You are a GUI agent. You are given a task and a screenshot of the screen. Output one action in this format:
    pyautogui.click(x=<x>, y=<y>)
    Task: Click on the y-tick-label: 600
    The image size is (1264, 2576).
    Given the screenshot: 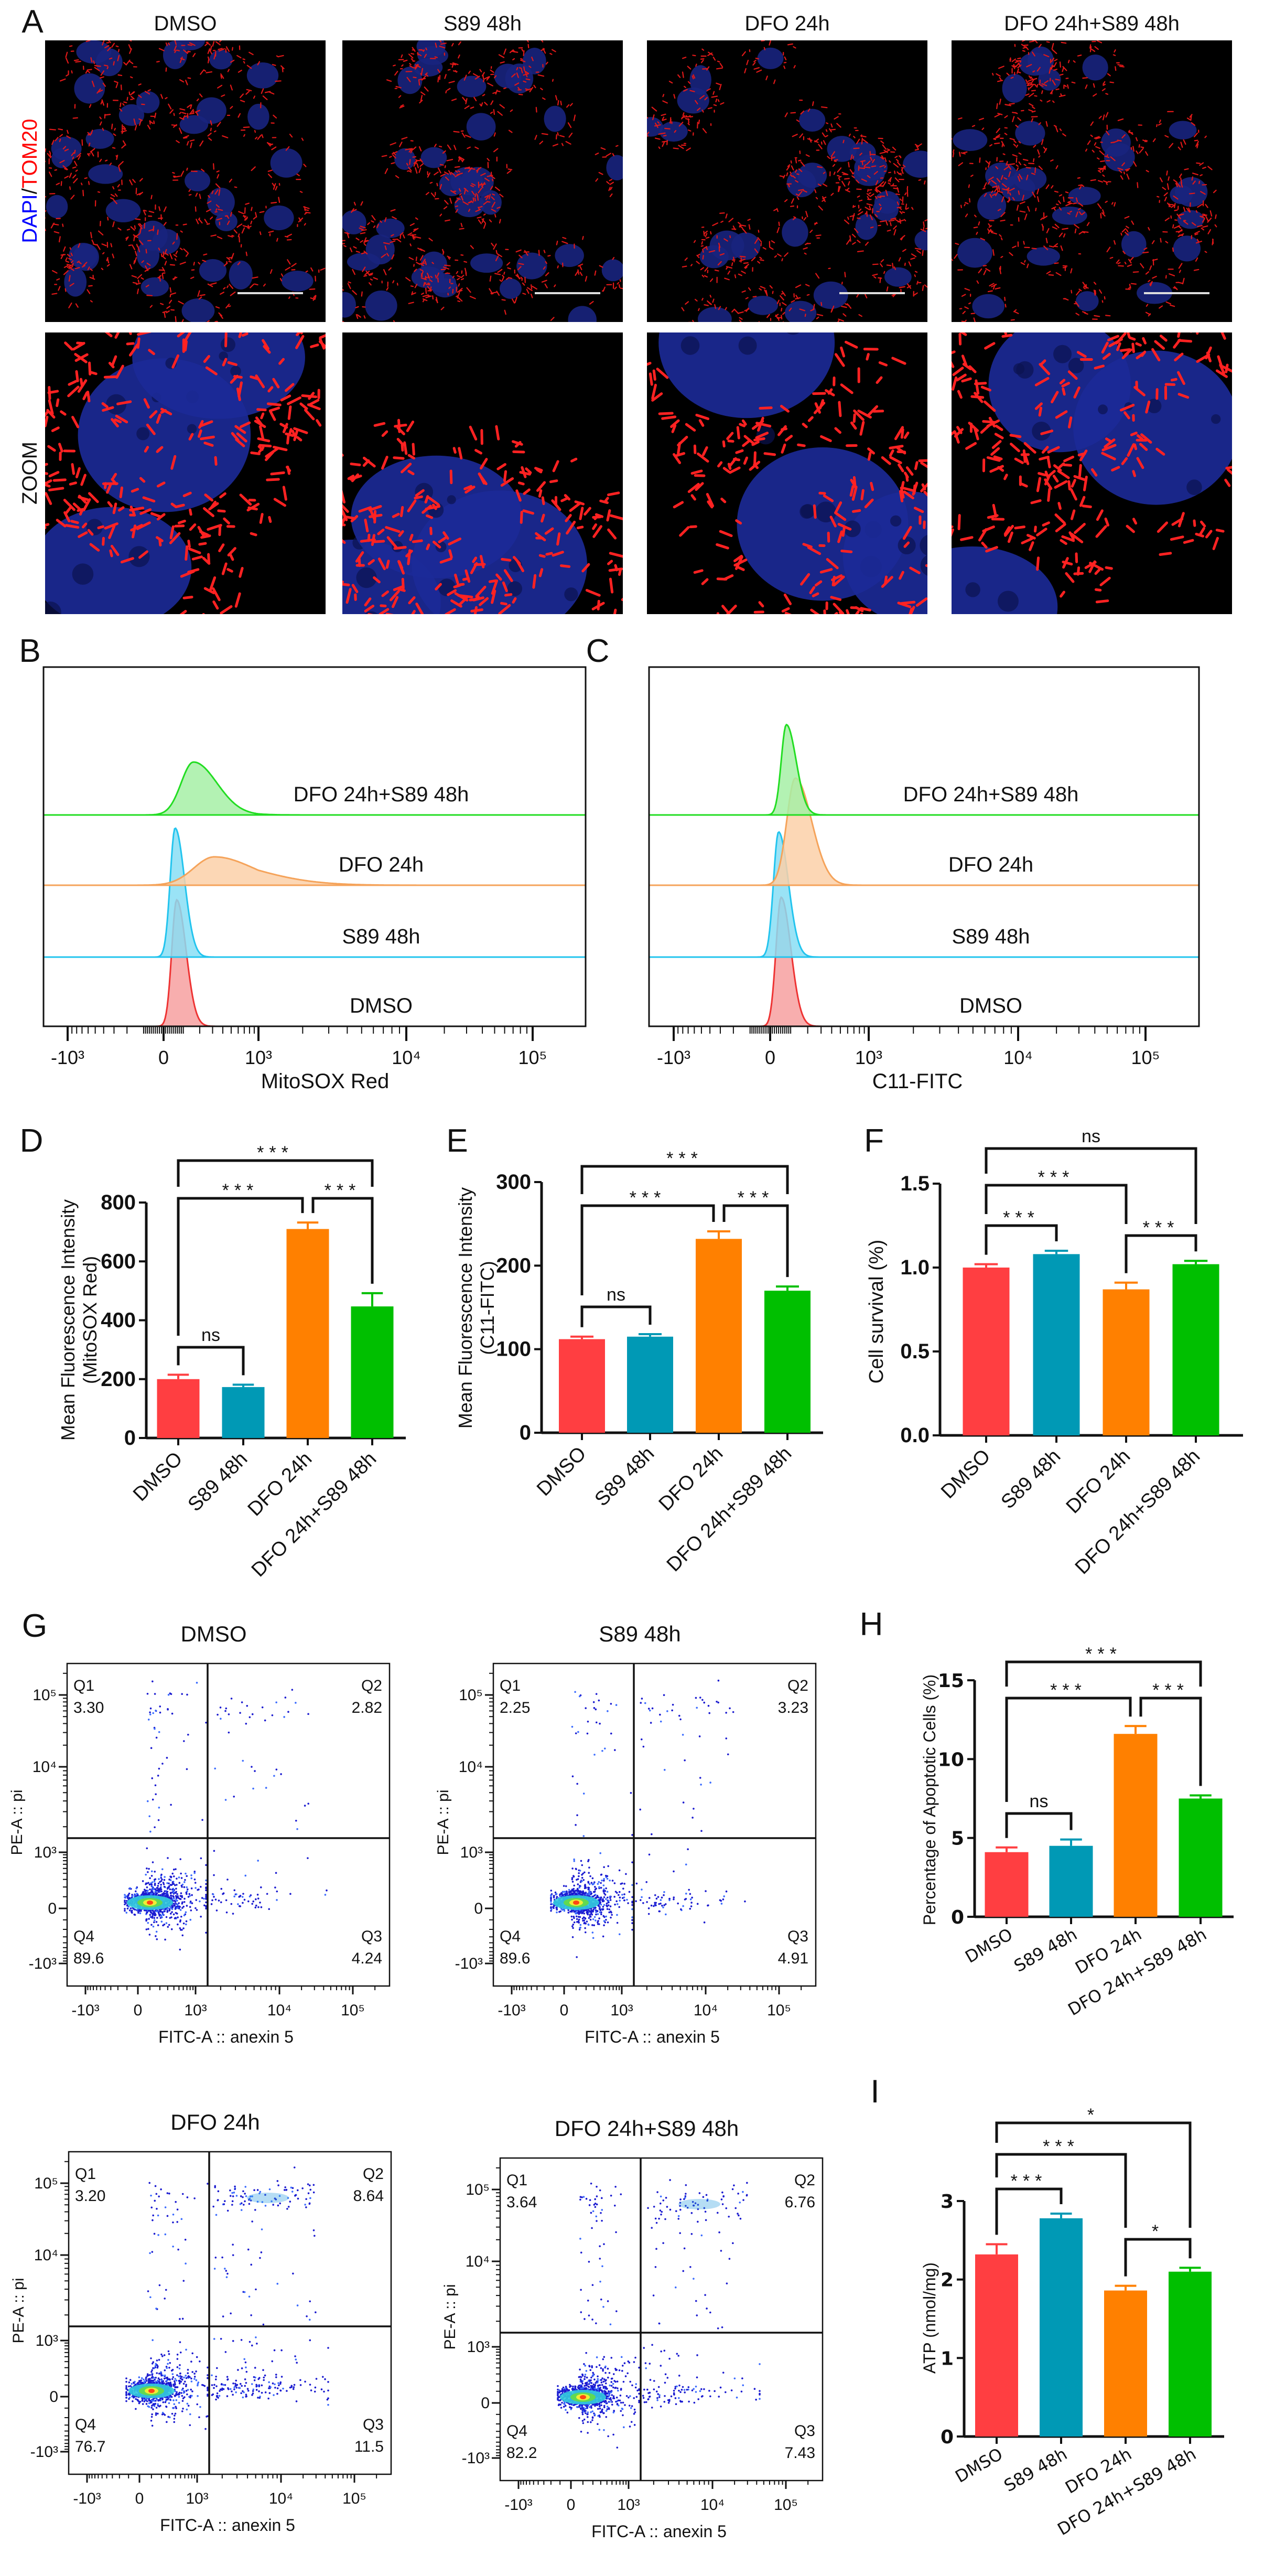 What is the action you would take?
    pyautogui.click(x=119, y=1261)
    